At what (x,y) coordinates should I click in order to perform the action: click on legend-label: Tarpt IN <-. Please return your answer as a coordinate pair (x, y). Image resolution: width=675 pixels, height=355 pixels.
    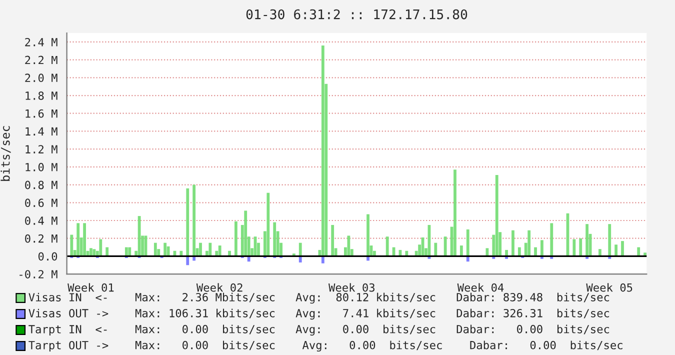
    Looking at the image, I should click on (67, 330).